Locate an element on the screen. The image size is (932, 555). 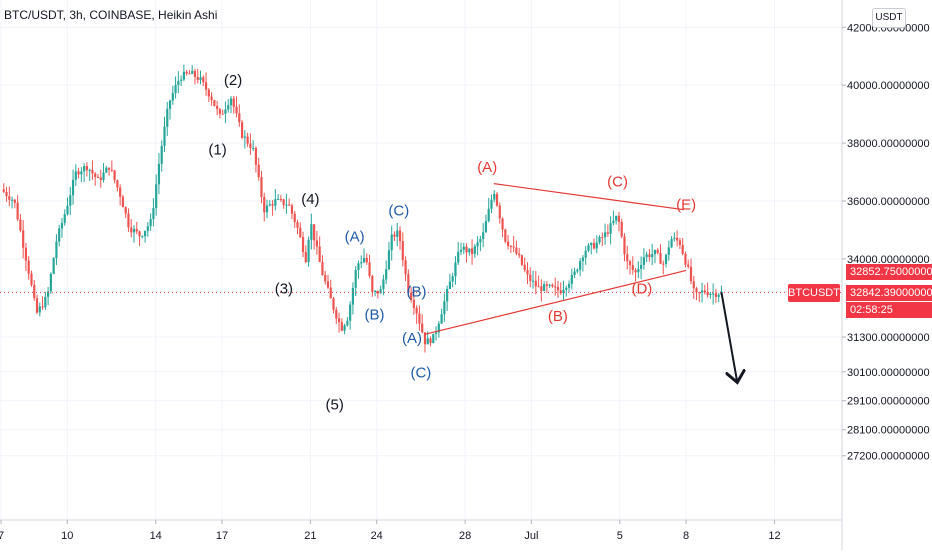
wave-label: (A) is located at coordinates (487, 167).